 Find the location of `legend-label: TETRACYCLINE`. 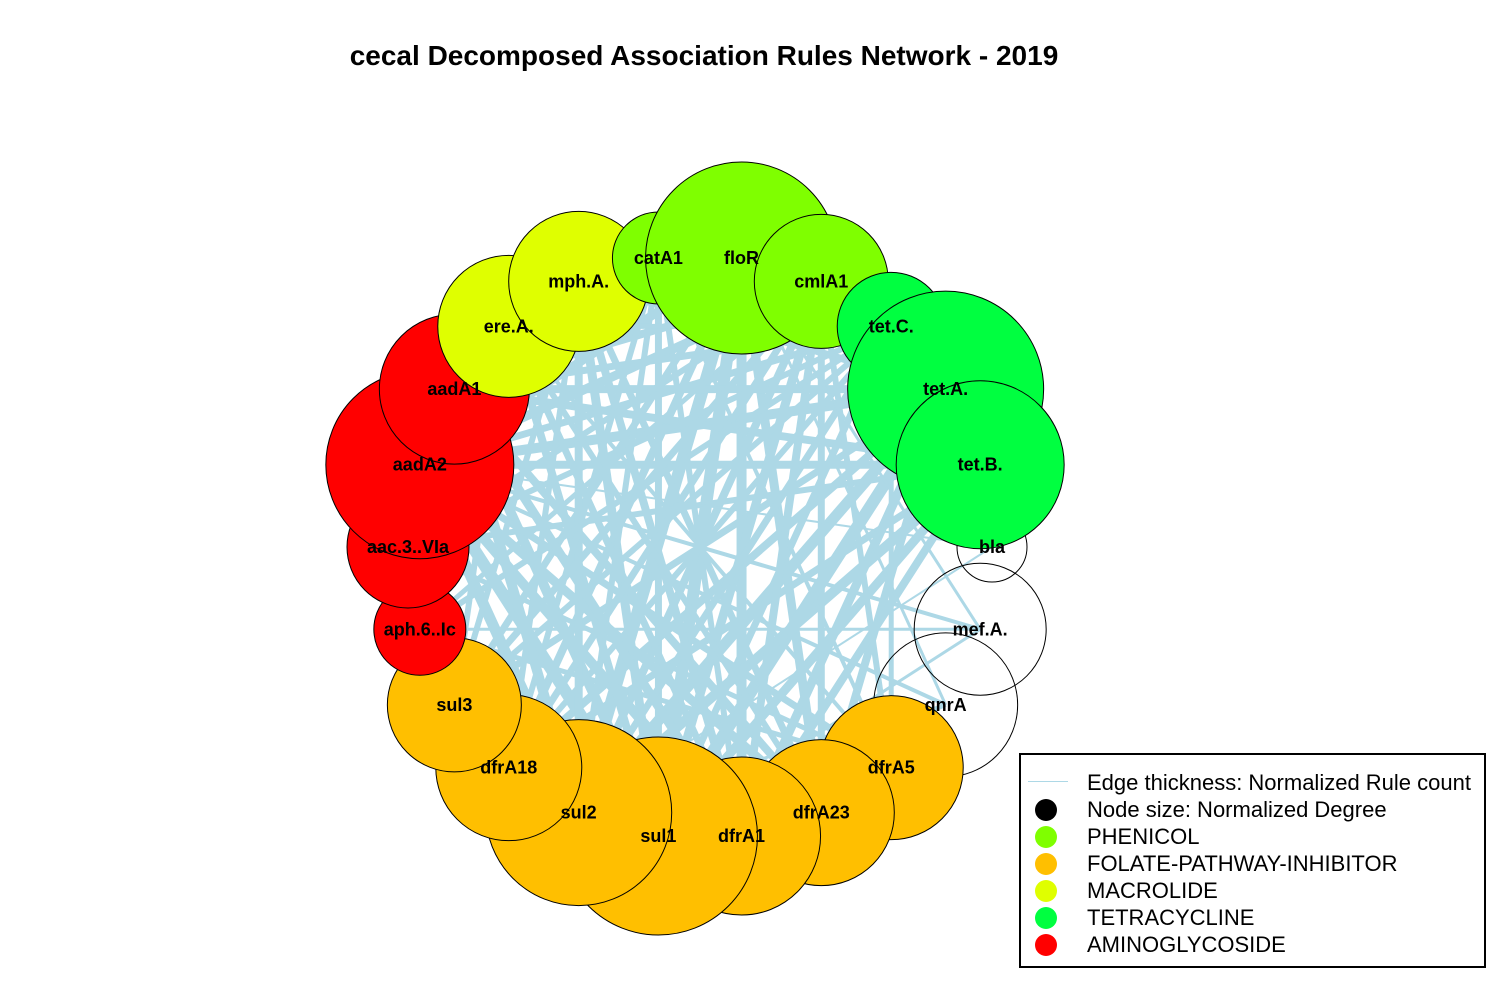

legend-label: TETRACYCLINE is located at coordinates (1171, 917).